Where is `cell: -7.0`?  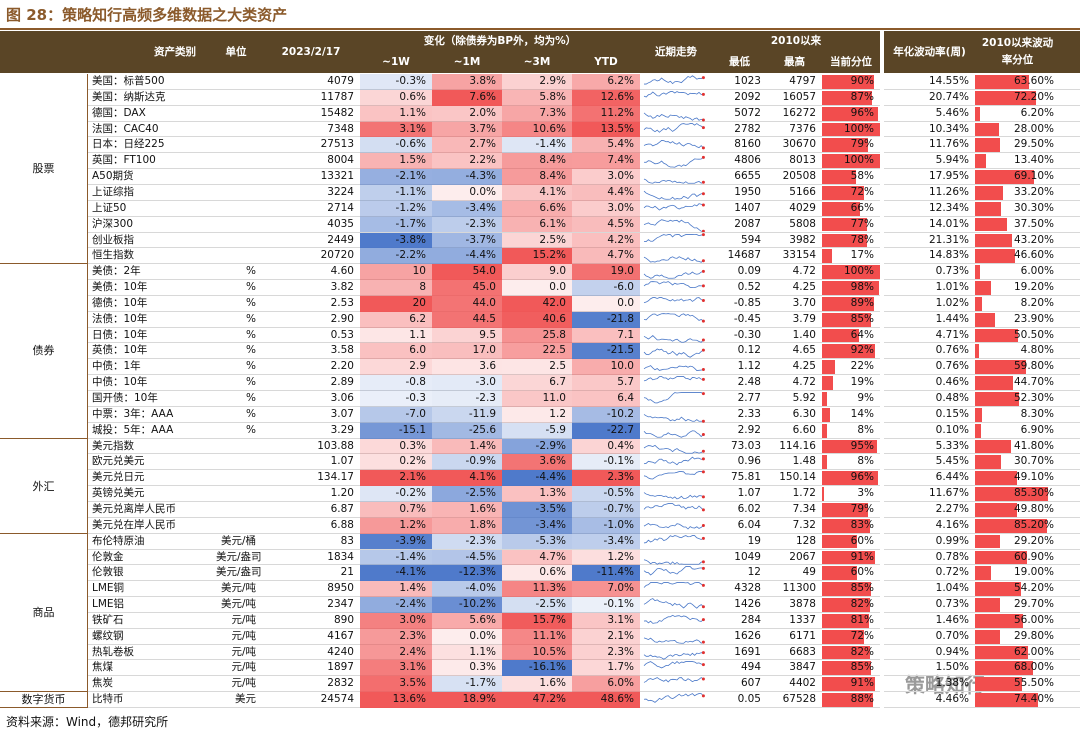
cell: -7.0 is located at coordinates (396, 414).